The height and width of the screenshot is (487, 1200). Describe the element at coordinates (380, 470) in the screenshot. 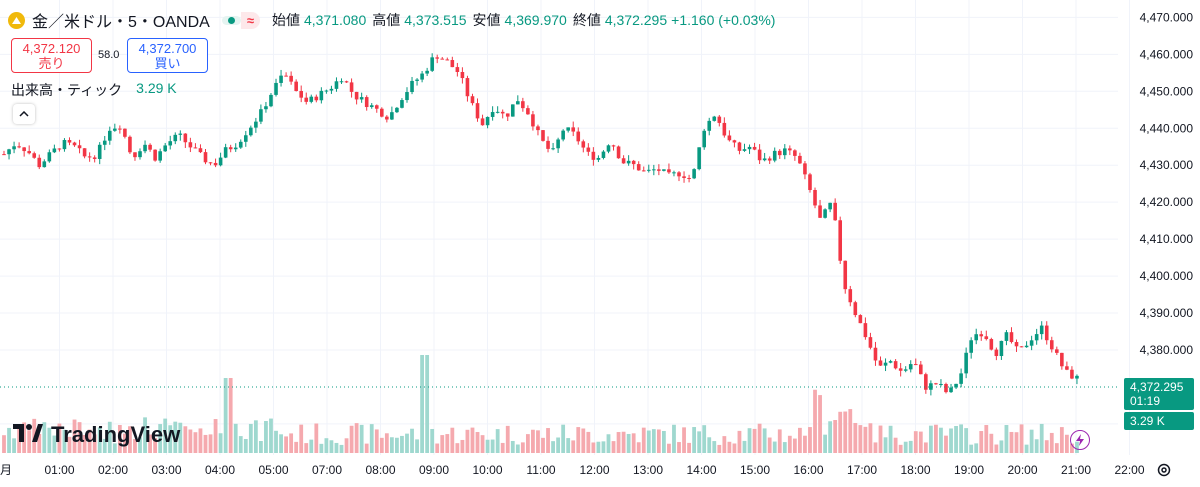

I see `time-tick-label: 08:00` at that location.